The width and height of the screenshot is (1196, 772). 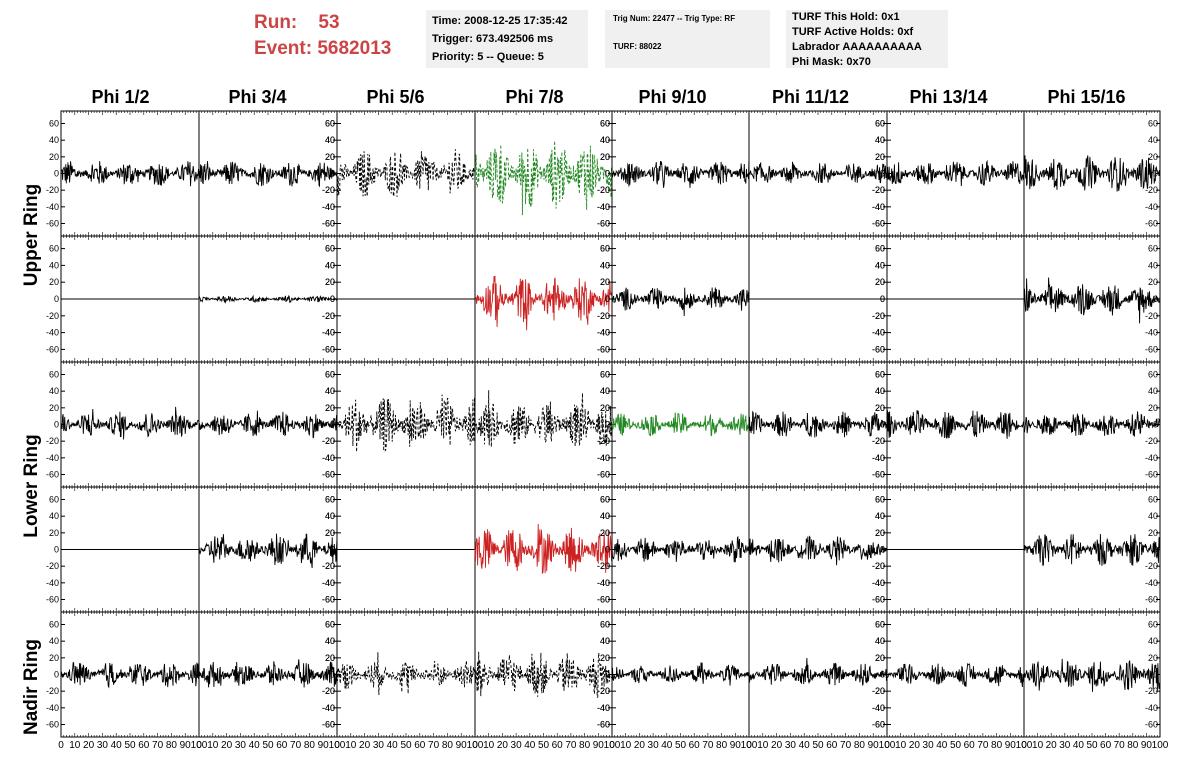 What do you see at coordinates (283, 48) in the screenshot?
I see `event-label: Event:` at bounding box center [283, 48].